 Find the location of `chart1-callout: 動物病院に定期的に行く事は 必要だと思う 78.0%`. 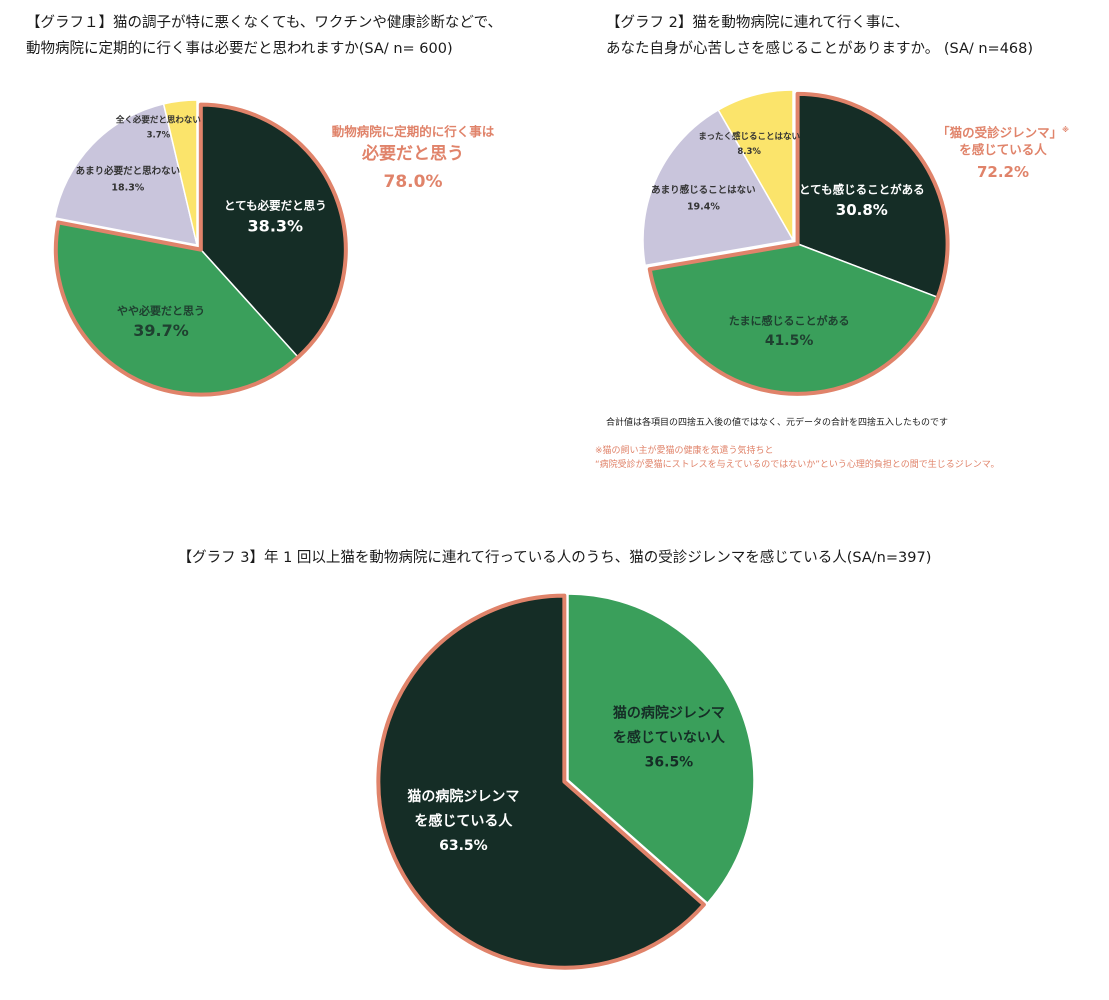

chart1-callout: 動物病院に定期的に行く事は 必要だと思う 78.0% is located at coordinates (413, 160).